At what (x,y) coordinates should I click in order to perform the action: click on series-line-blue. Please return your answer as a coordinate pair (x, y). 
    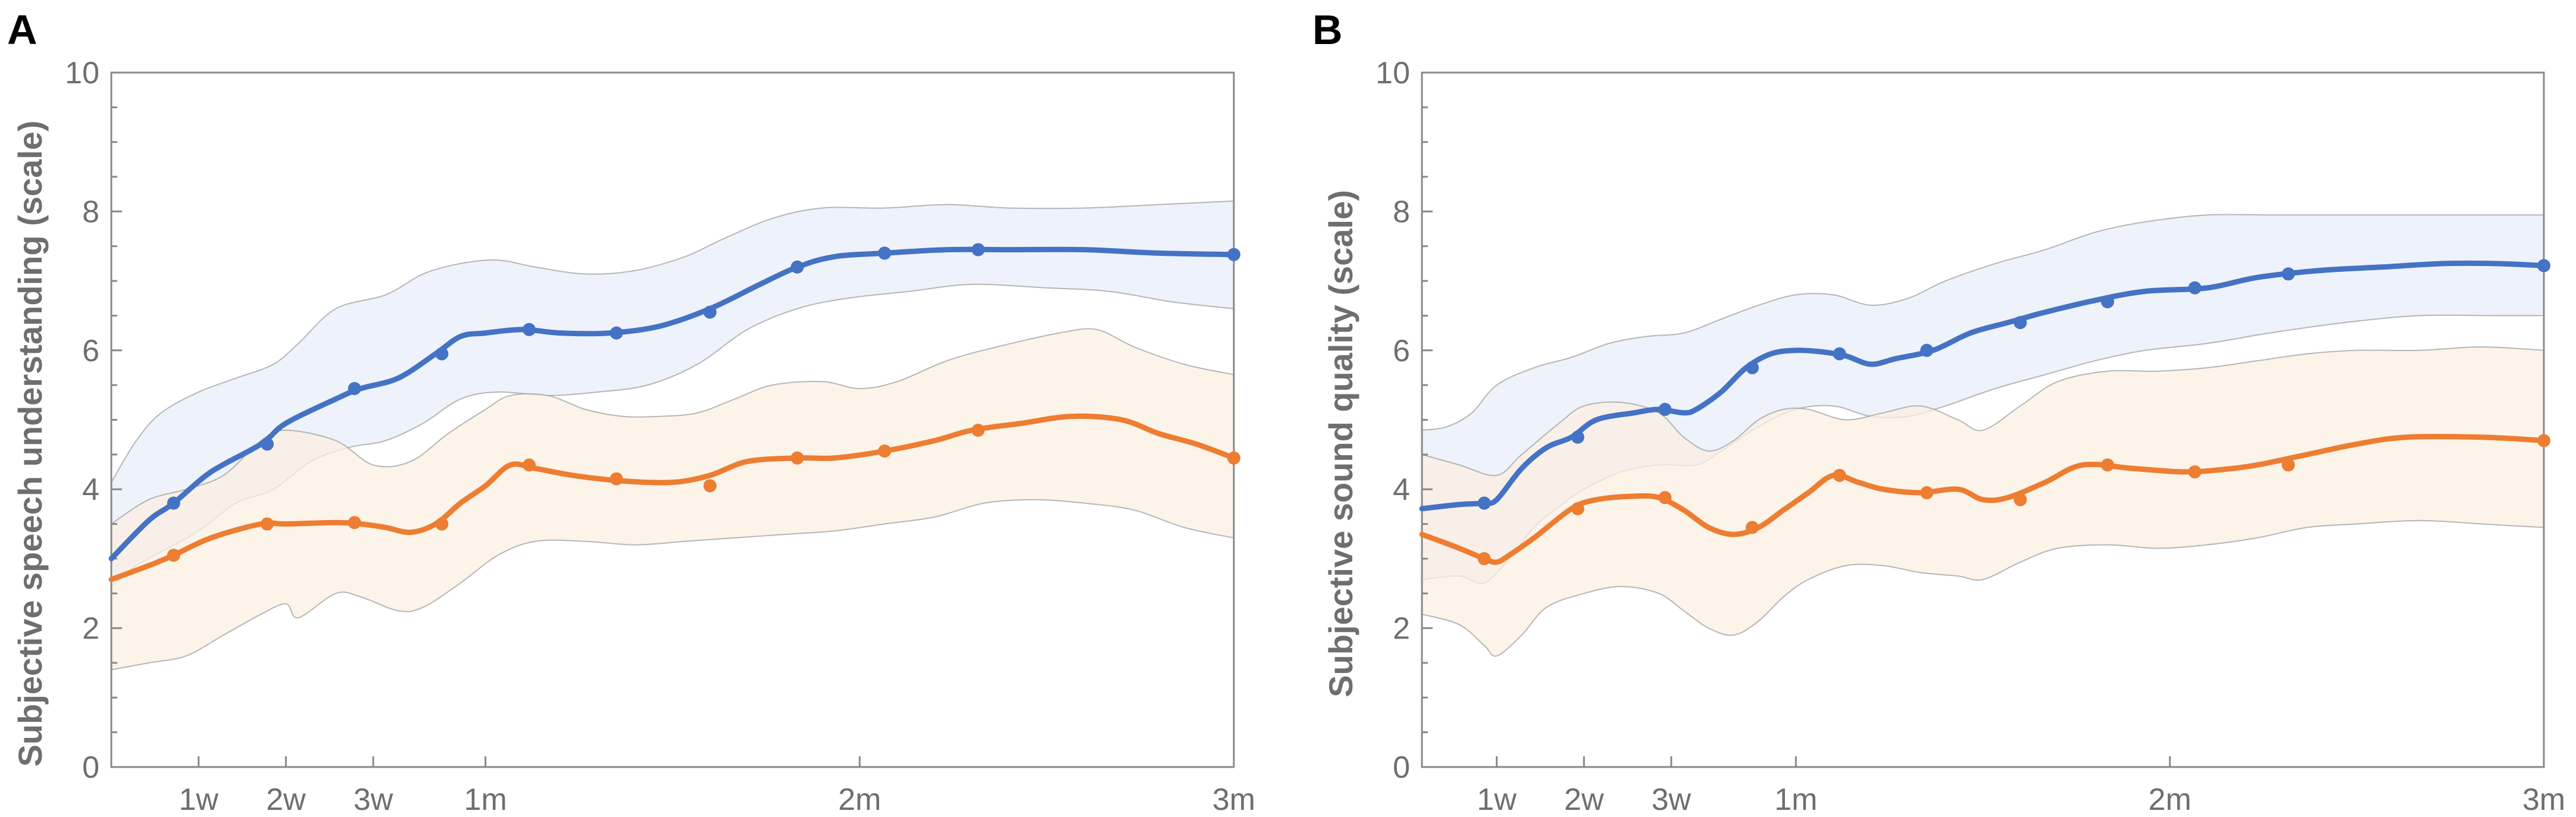
    Looking at the image, I should click on (1983, 386).